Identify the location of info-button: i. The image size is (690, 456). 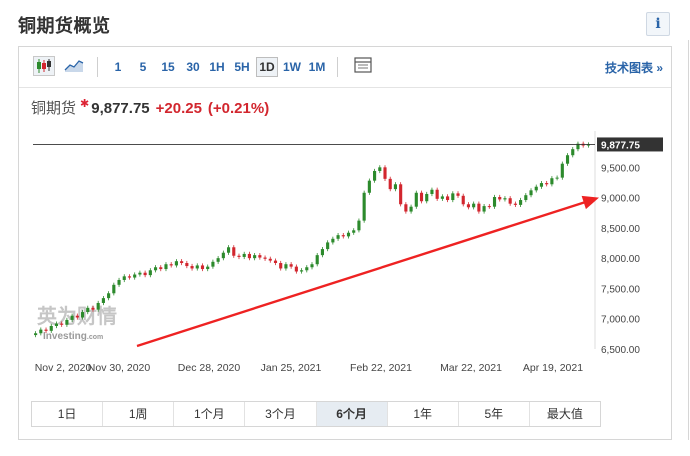
(658, 24).